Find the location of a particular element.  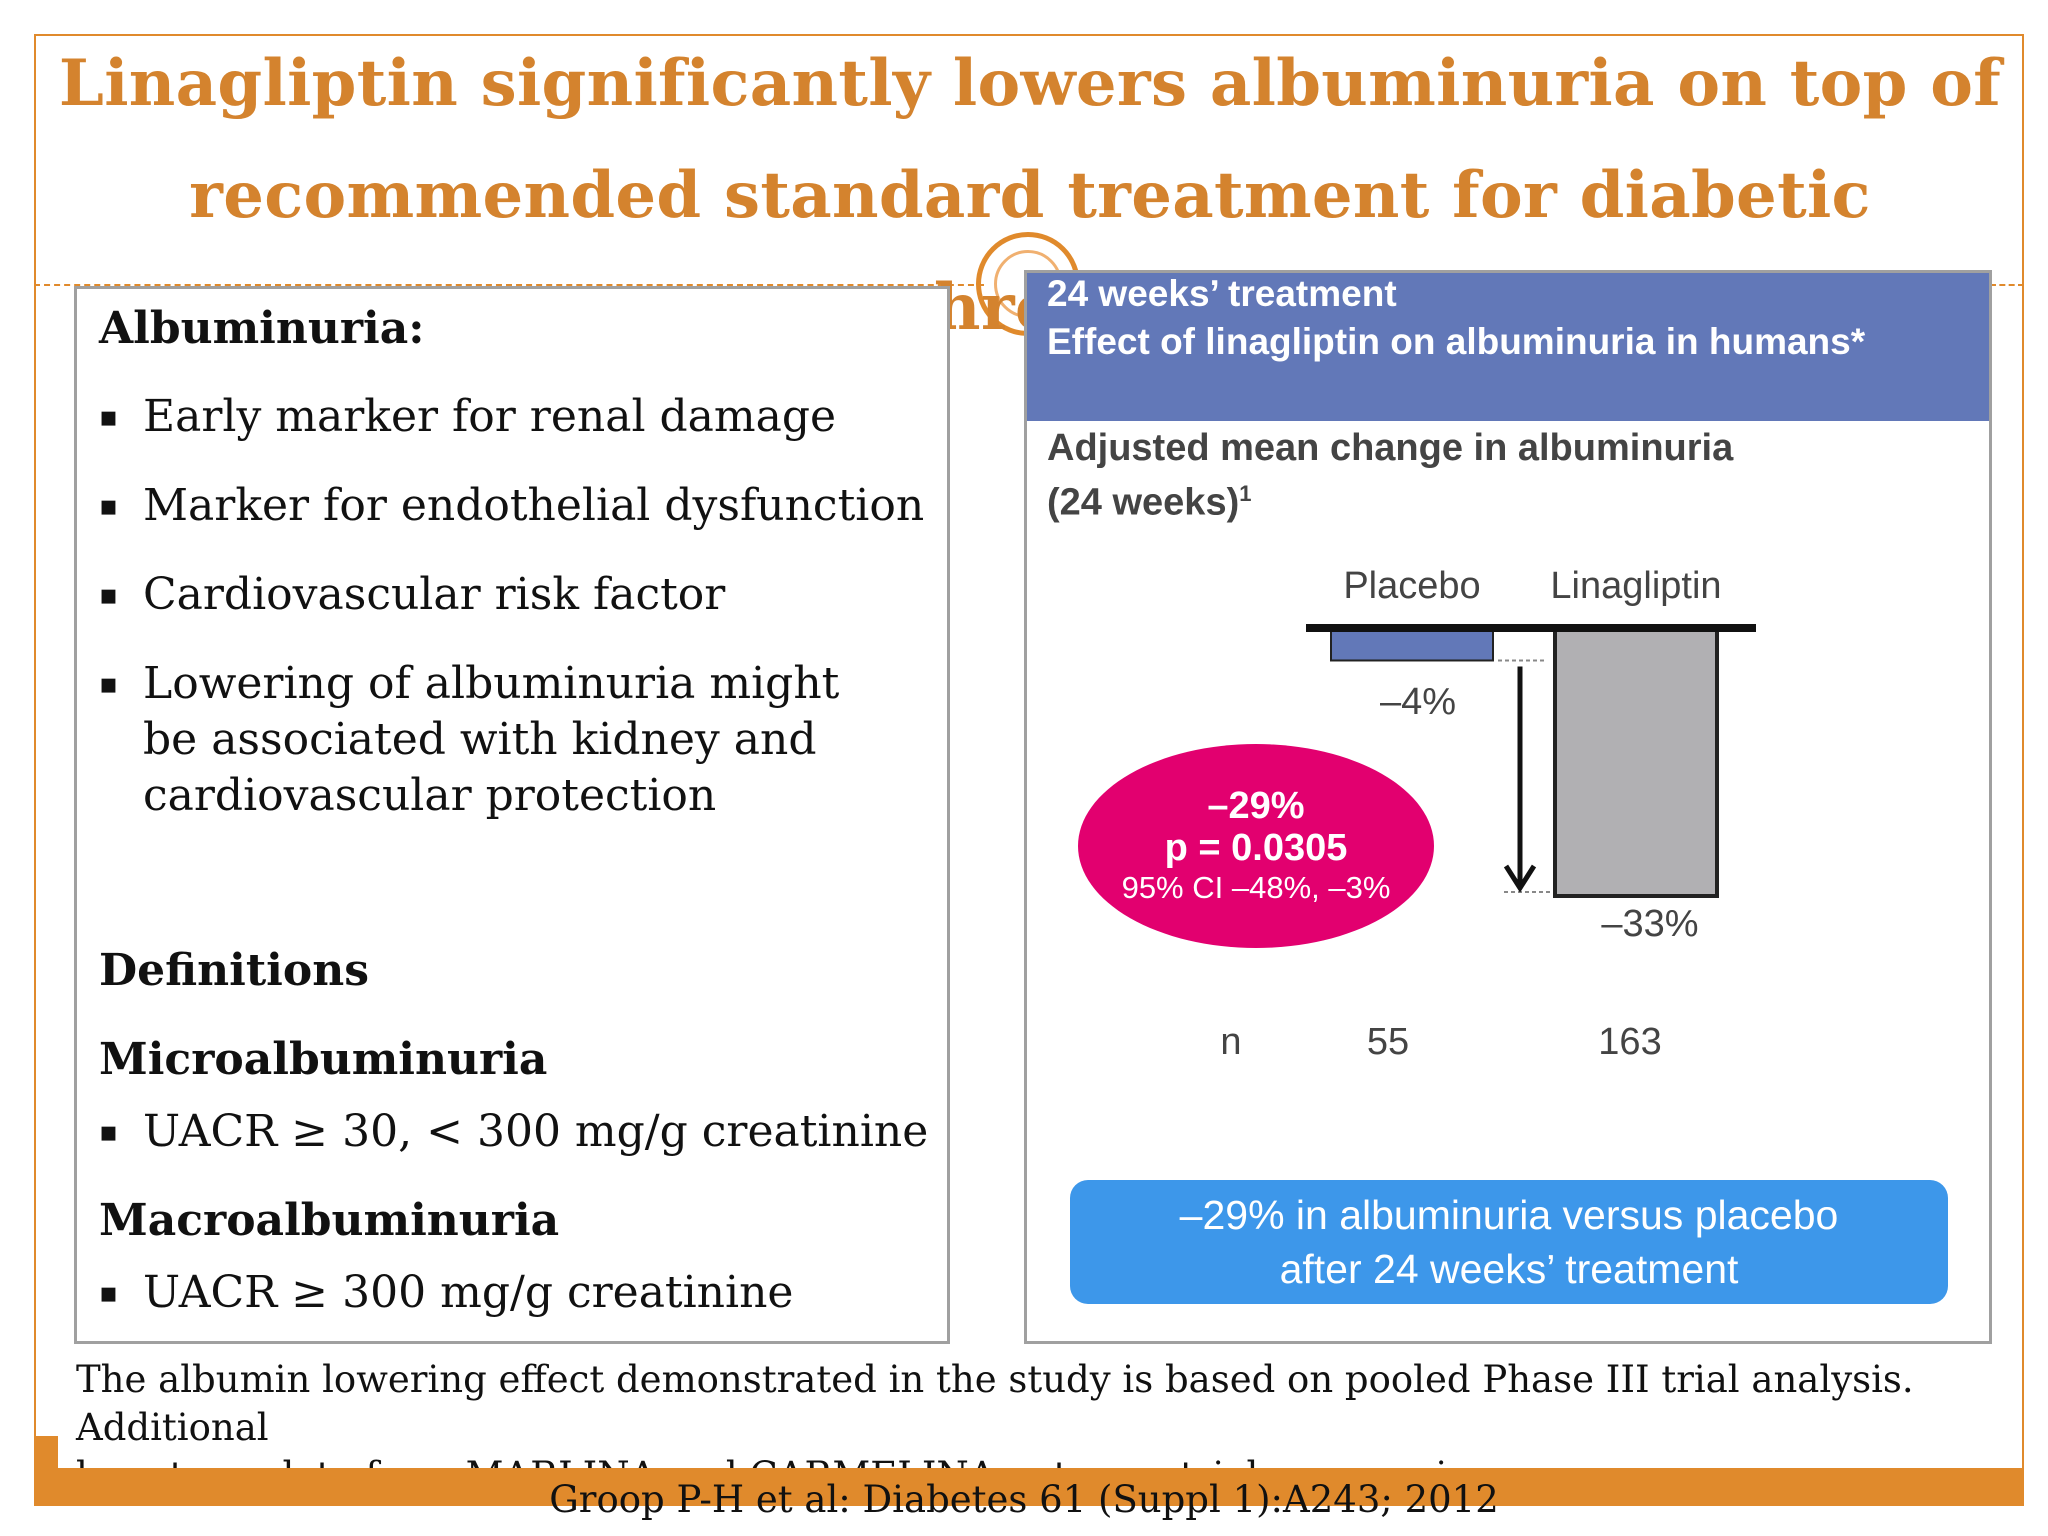

summary-line-1: –29% in albuminuria versus placebo is located at coordinates (1509, 1215).